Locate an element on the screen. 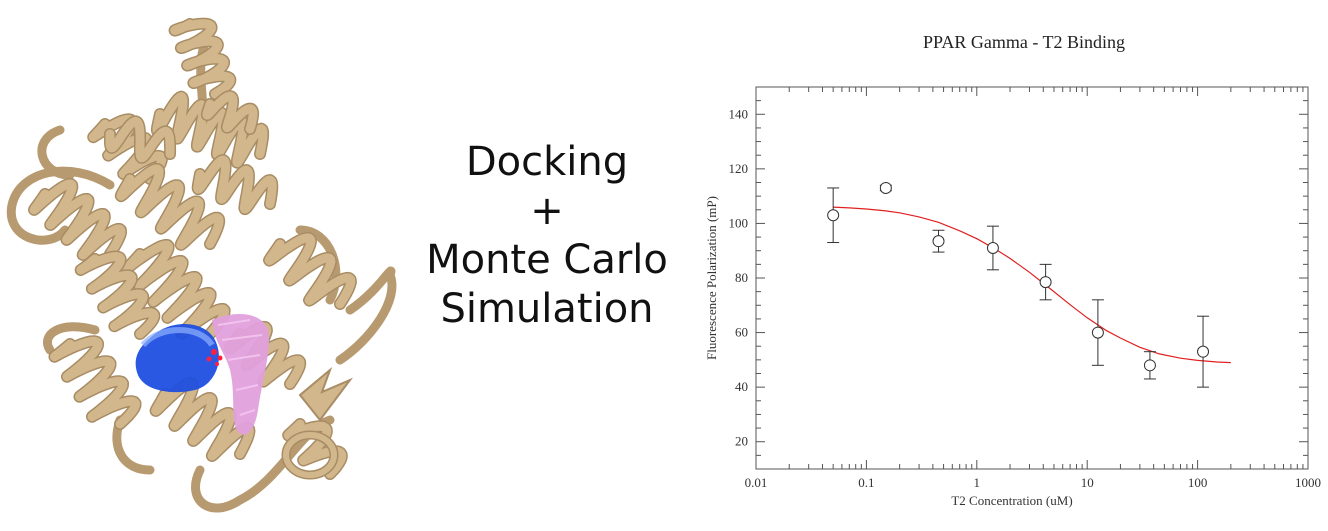 The width and height of the screenshot is (1328, 531). data-points-layer is located at coordinates (1018, 284).